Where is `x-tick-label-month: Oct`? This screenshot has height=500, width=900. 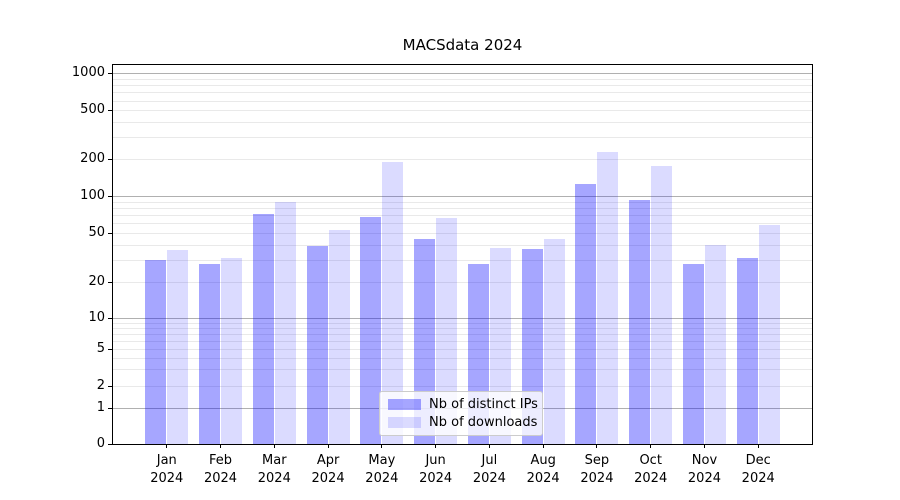
x-tick-label-month: Oct is located at coordinates (650, 460).